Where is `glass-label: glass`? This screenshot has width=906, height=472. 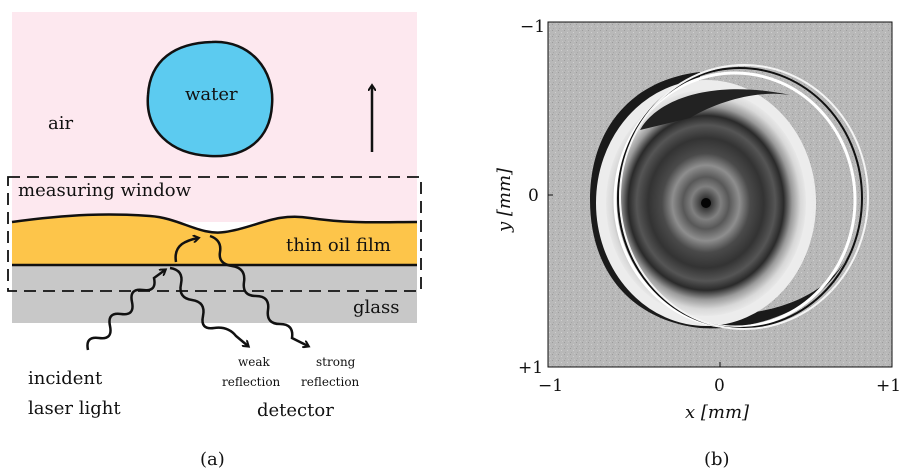 glass-label: glass is located at coordinates (376, 307).